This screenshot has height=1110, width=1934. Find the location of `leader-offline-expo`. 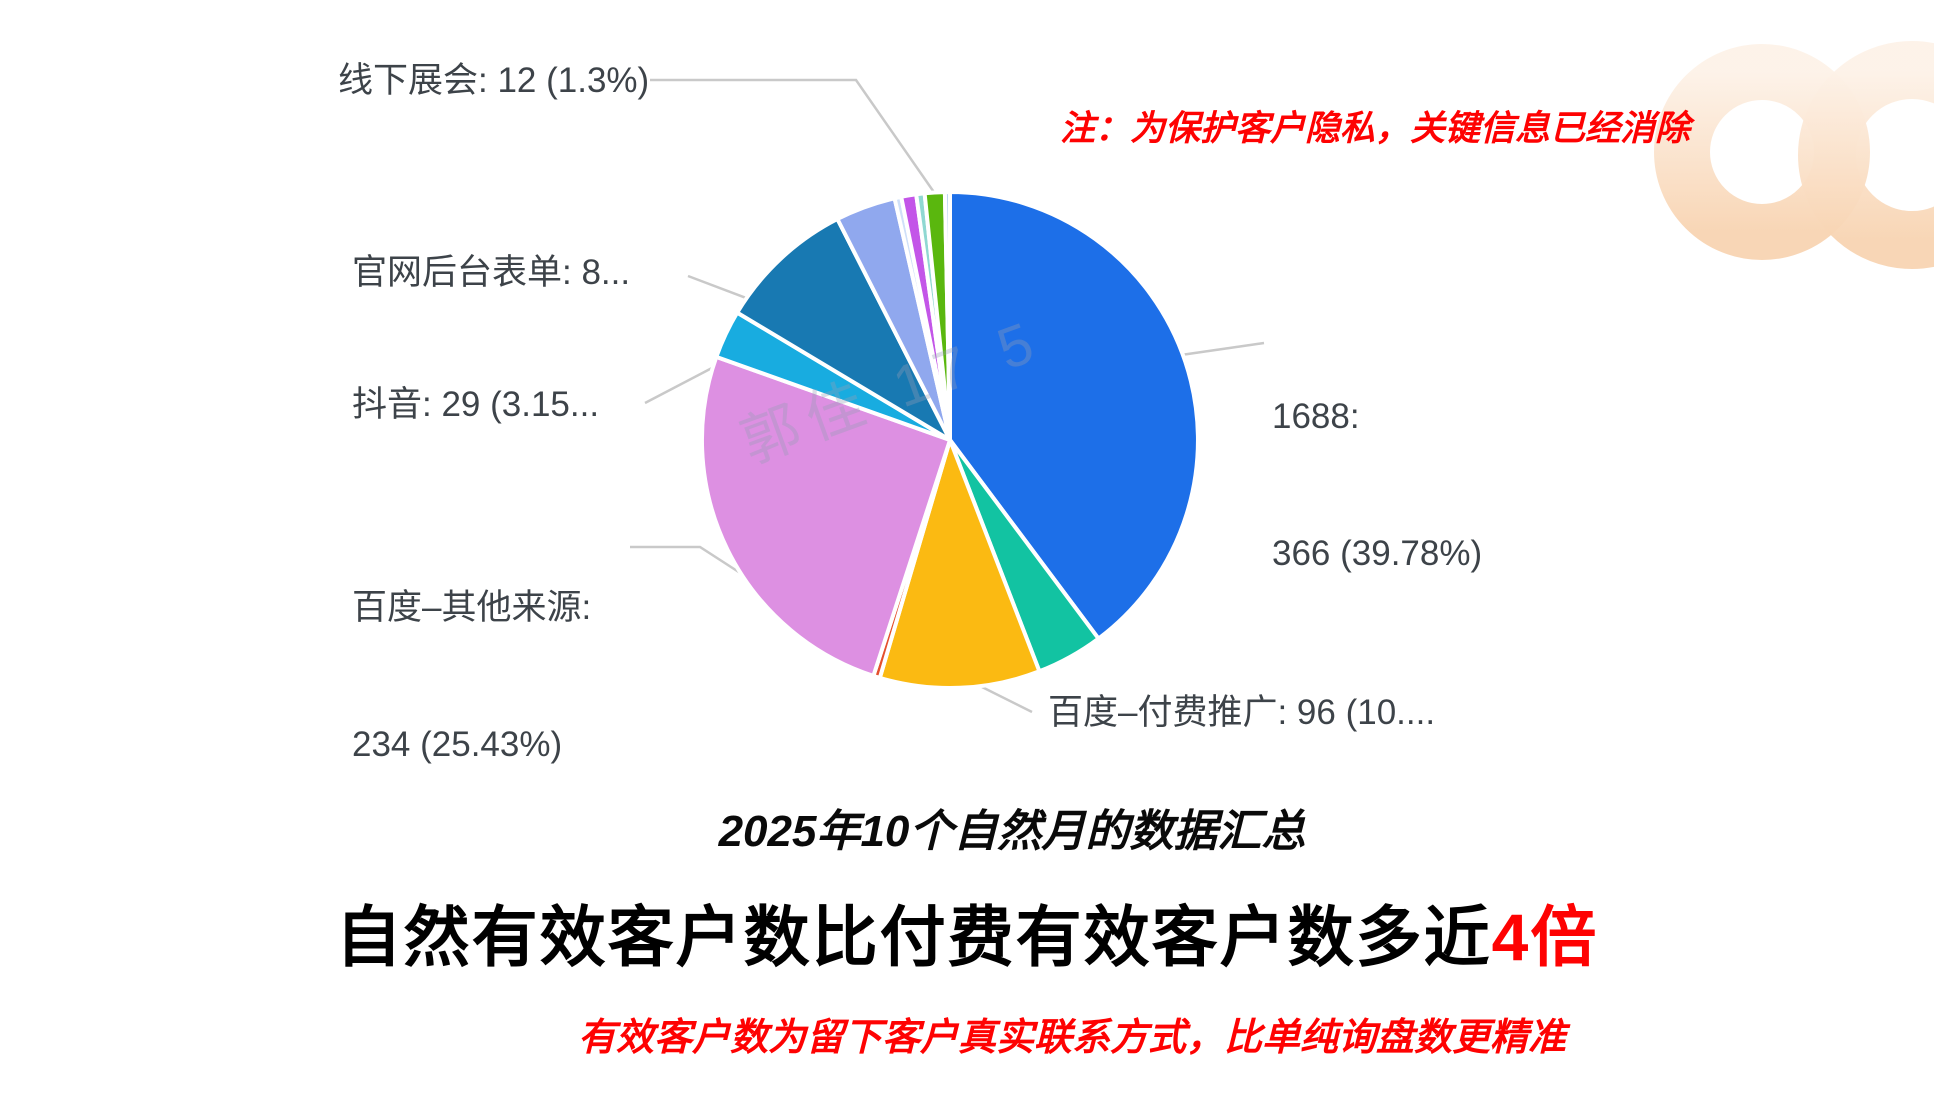

leader-offline-expo is located at coordinates (795, 138).